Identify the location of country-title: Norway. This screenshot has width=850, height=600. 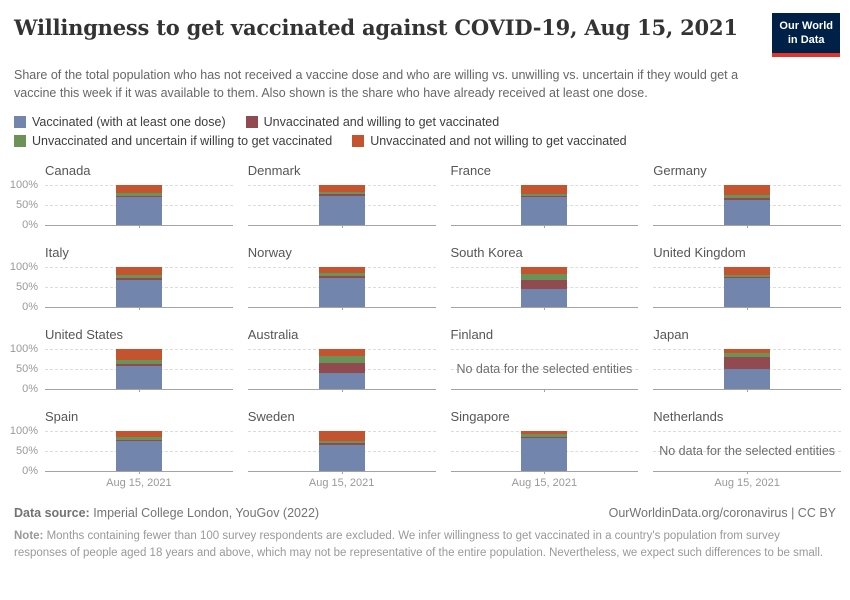
(269, 252).